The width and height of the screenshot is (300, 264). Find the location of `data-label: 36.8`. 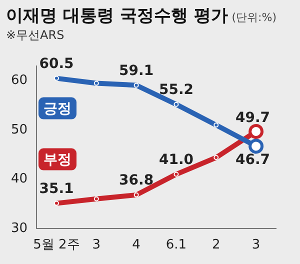

data-label: 36.8 is located at coordinates (136, 180).